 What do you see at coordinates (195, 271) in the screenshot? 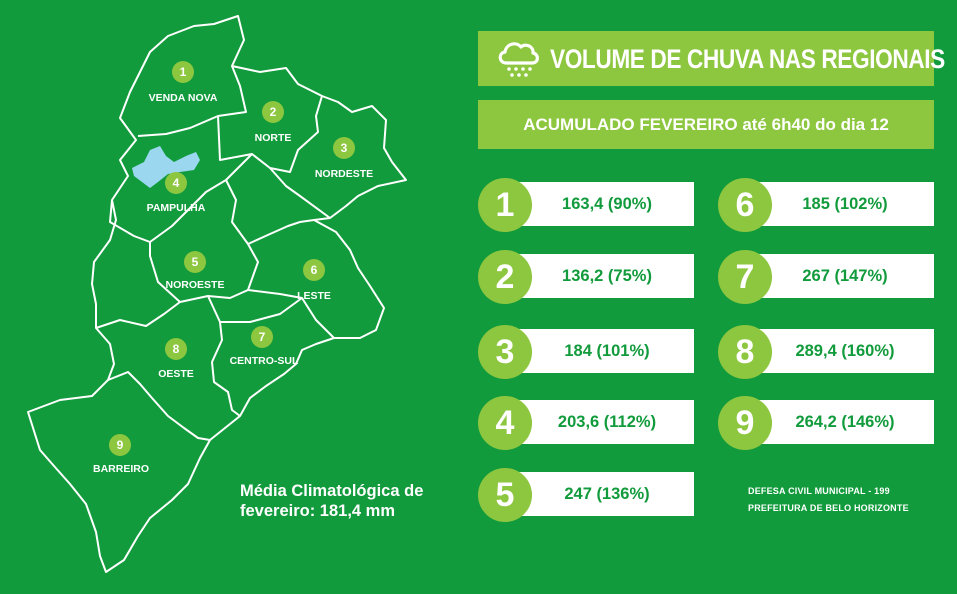
I see `region-5: 5 NOROESTE` at bounding box center [195, 271].